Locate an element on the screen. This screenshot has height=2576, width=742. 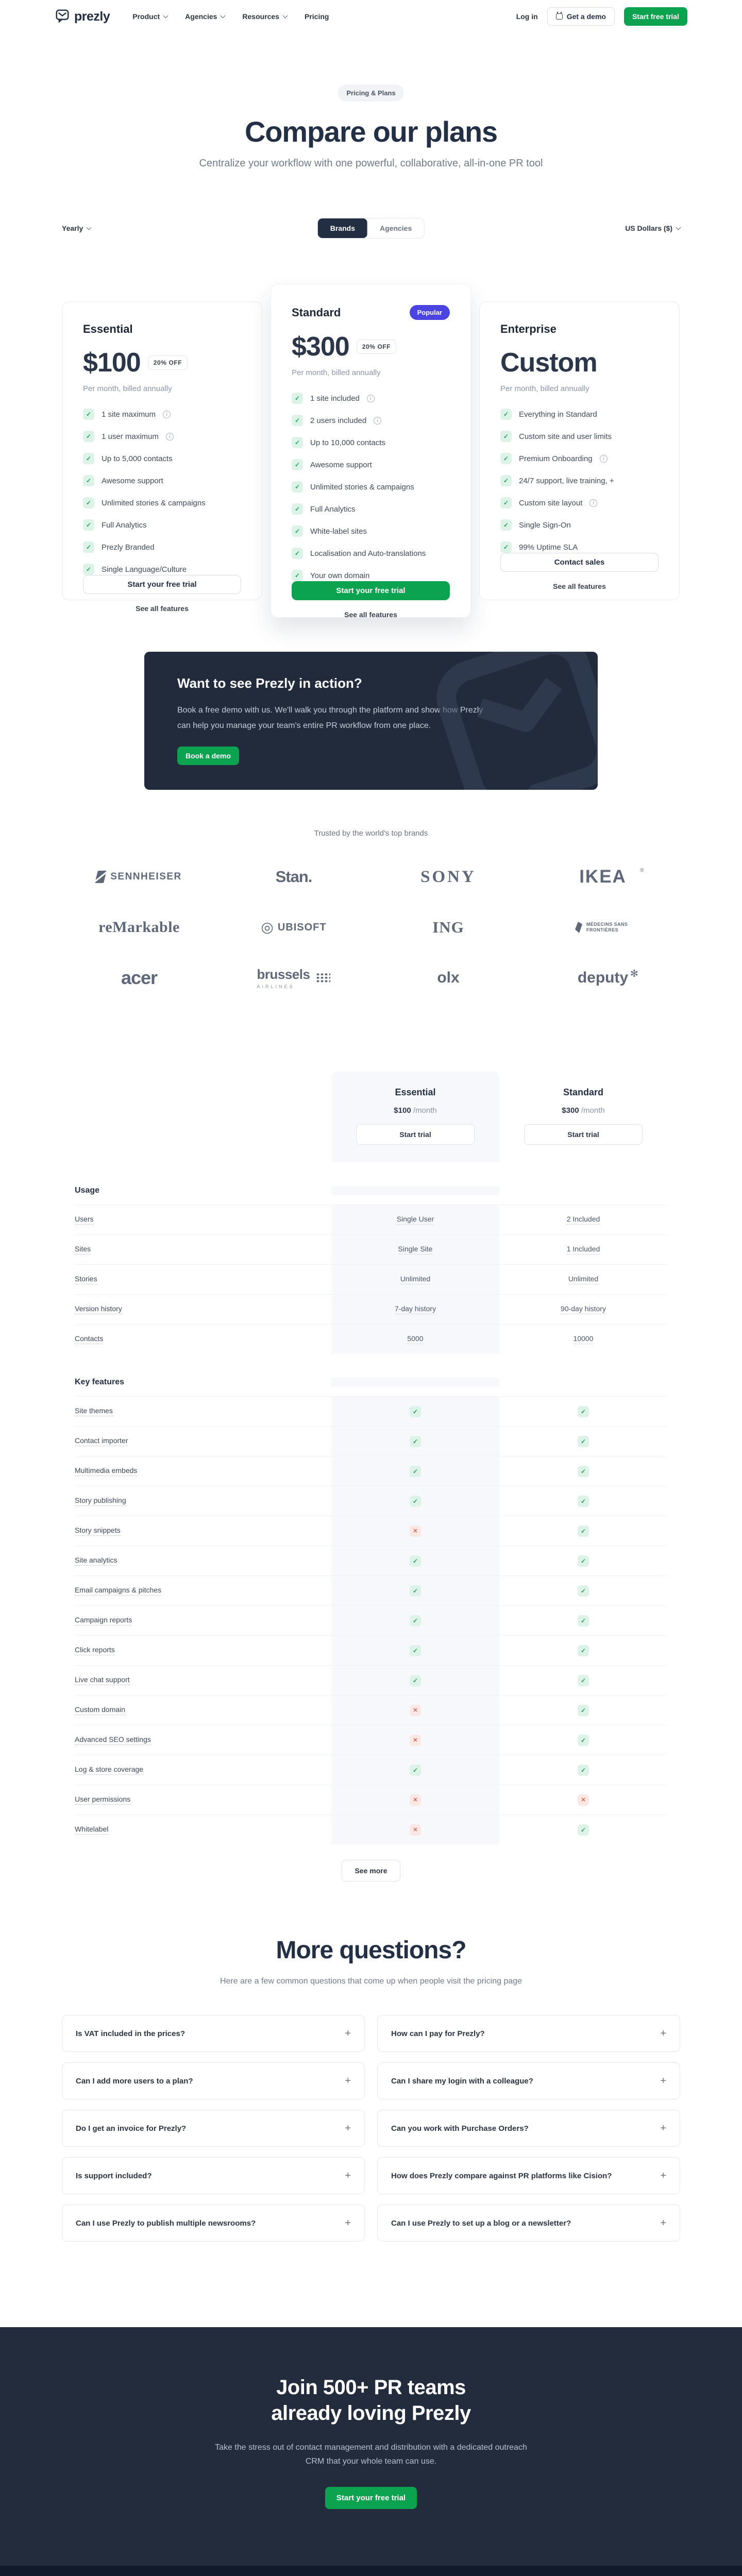
plan-feature: White-label sites is located at coordinates (371, 531).